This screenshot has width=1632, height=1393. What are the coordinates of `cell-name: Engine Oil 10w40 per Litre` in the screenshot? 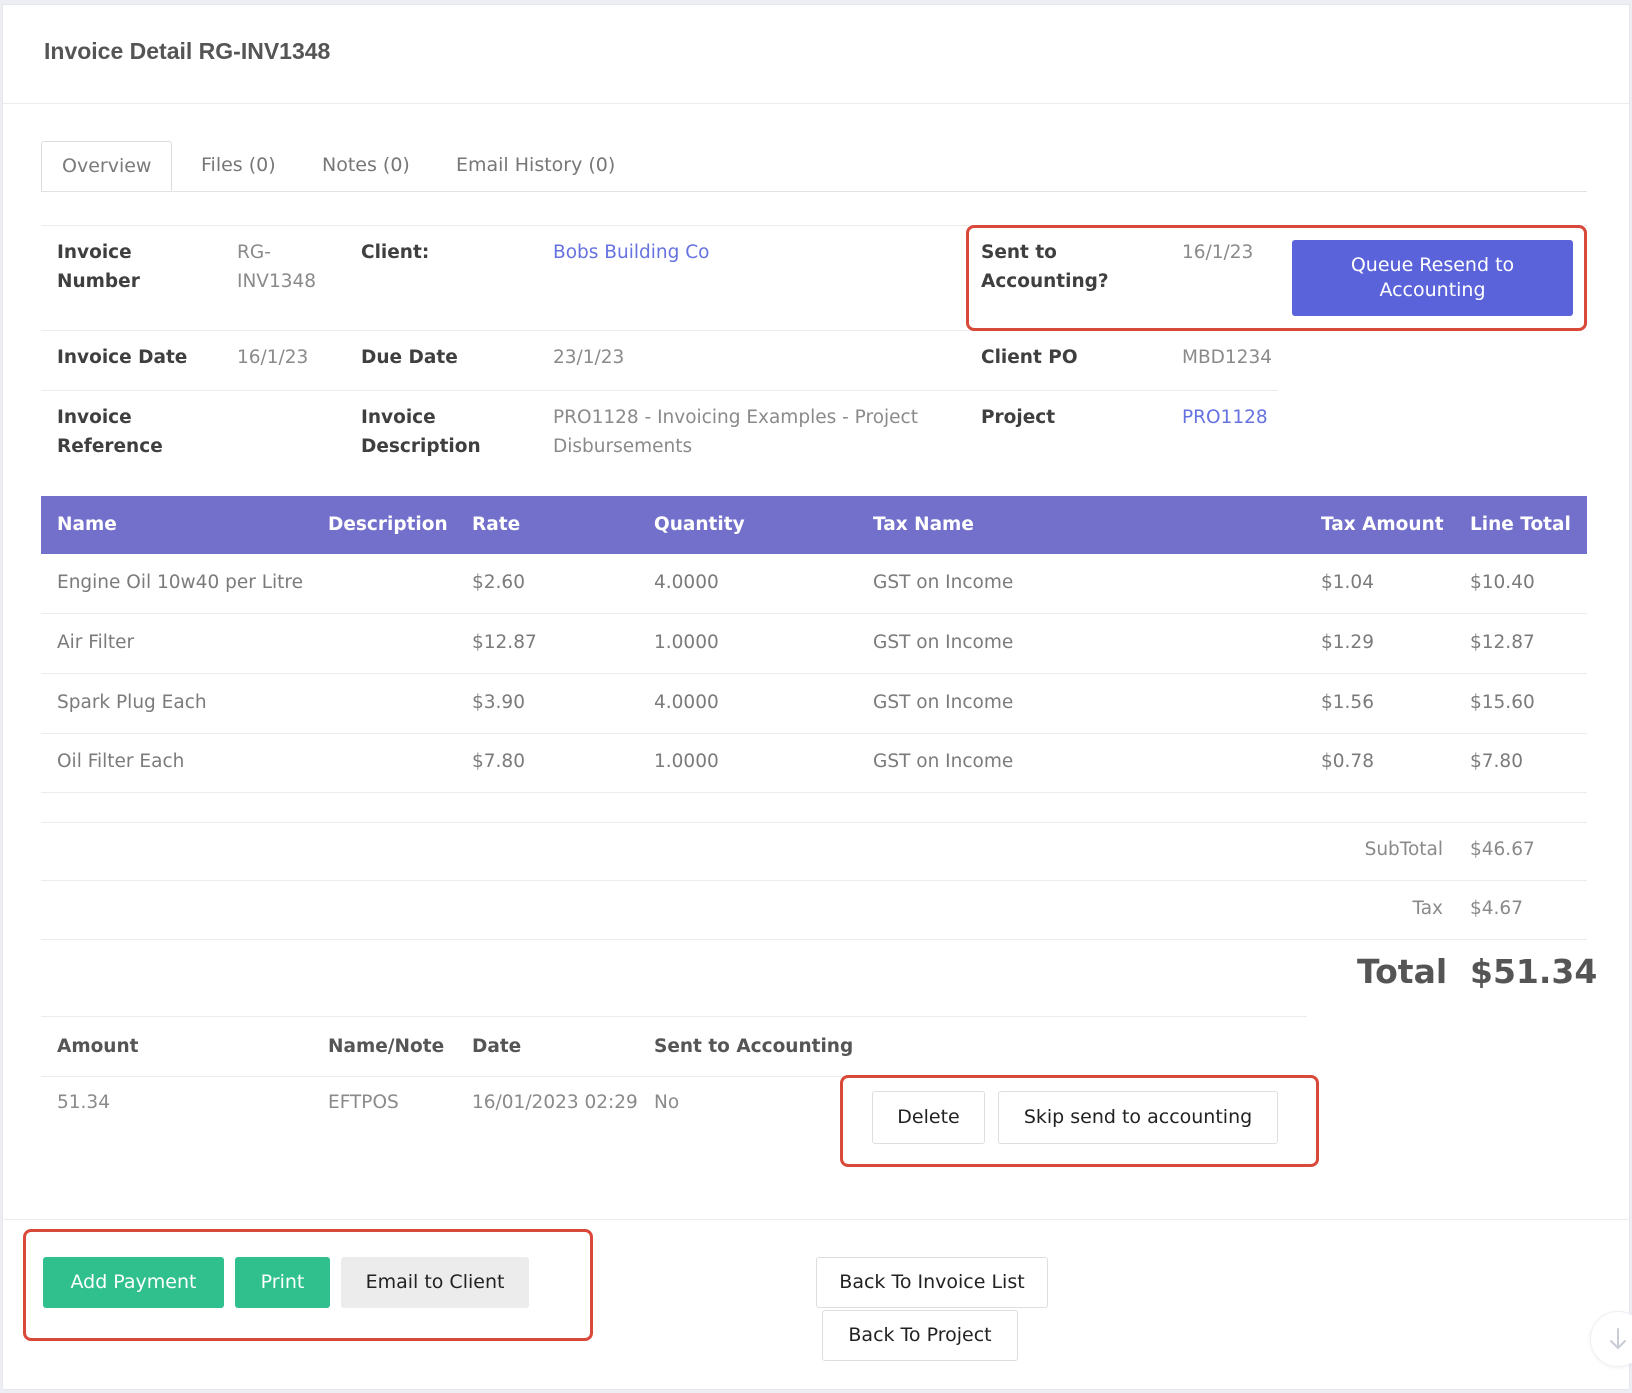 It's located at (180, 582).